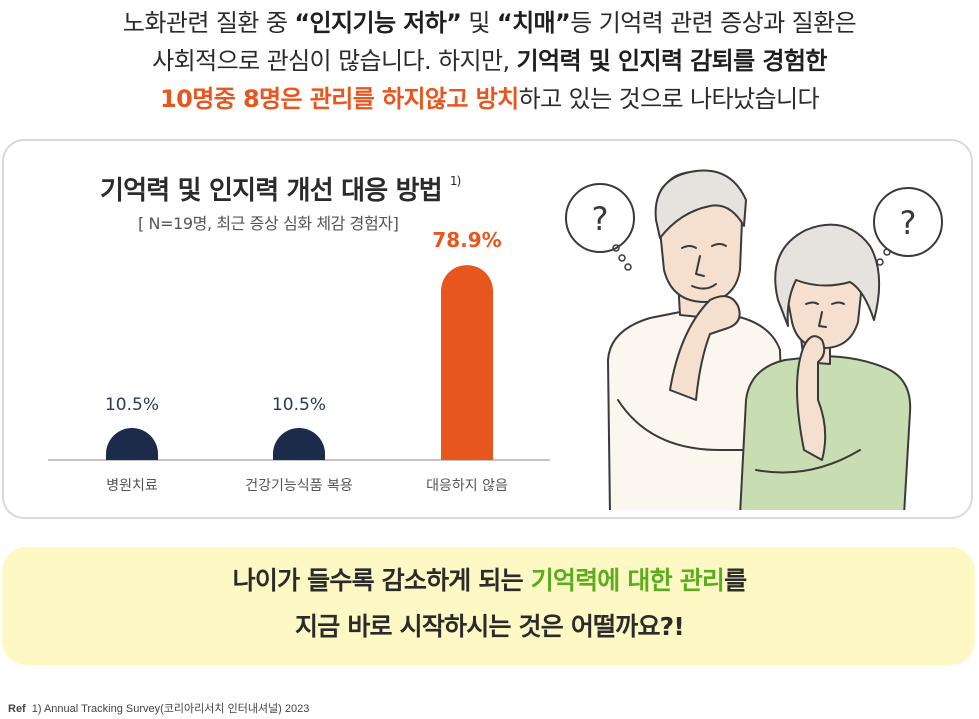 This screenshot has width=979, height=719. What do you see at coordinates (696, 339) in the screenshot?
I see `elderly-man` at bounding box center [696, 339].